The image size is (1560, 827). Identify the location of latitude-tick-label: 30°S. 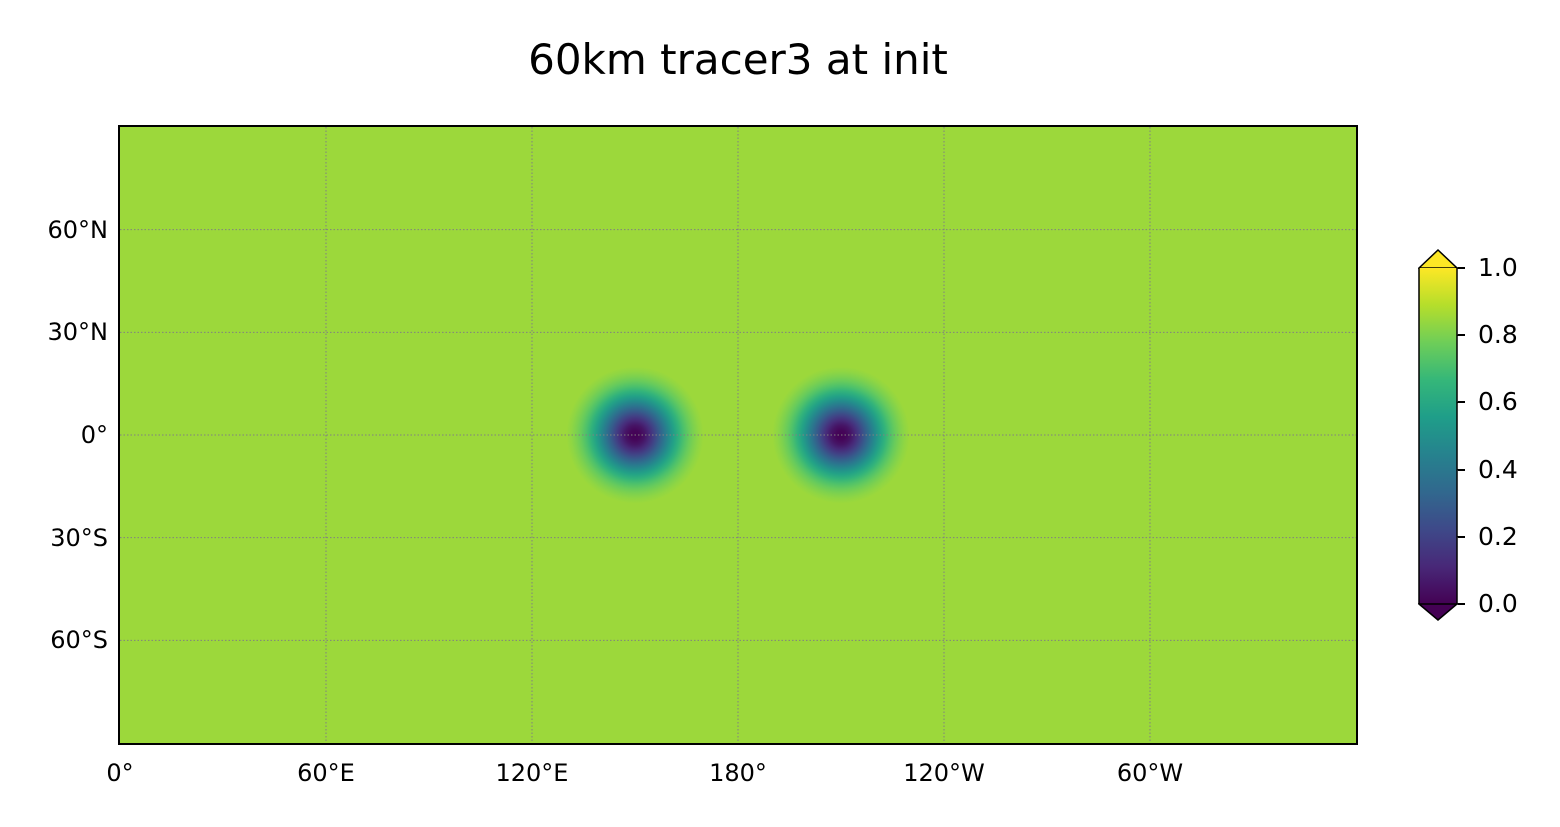
(79, 537).